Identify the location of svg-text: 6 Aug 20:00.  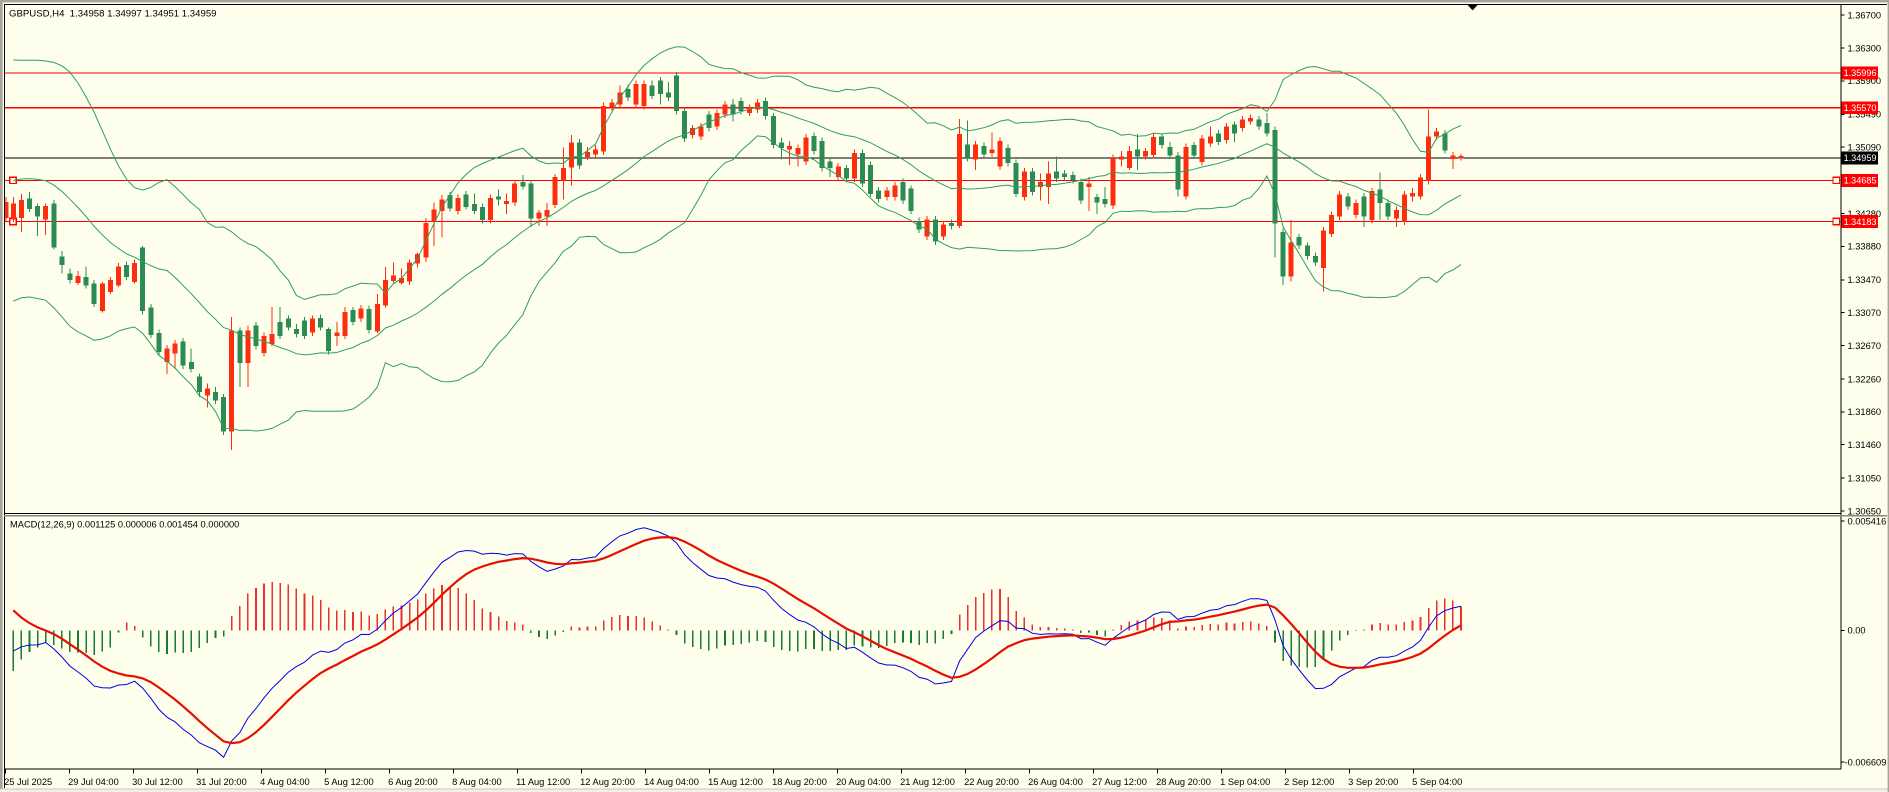
(413, 782).